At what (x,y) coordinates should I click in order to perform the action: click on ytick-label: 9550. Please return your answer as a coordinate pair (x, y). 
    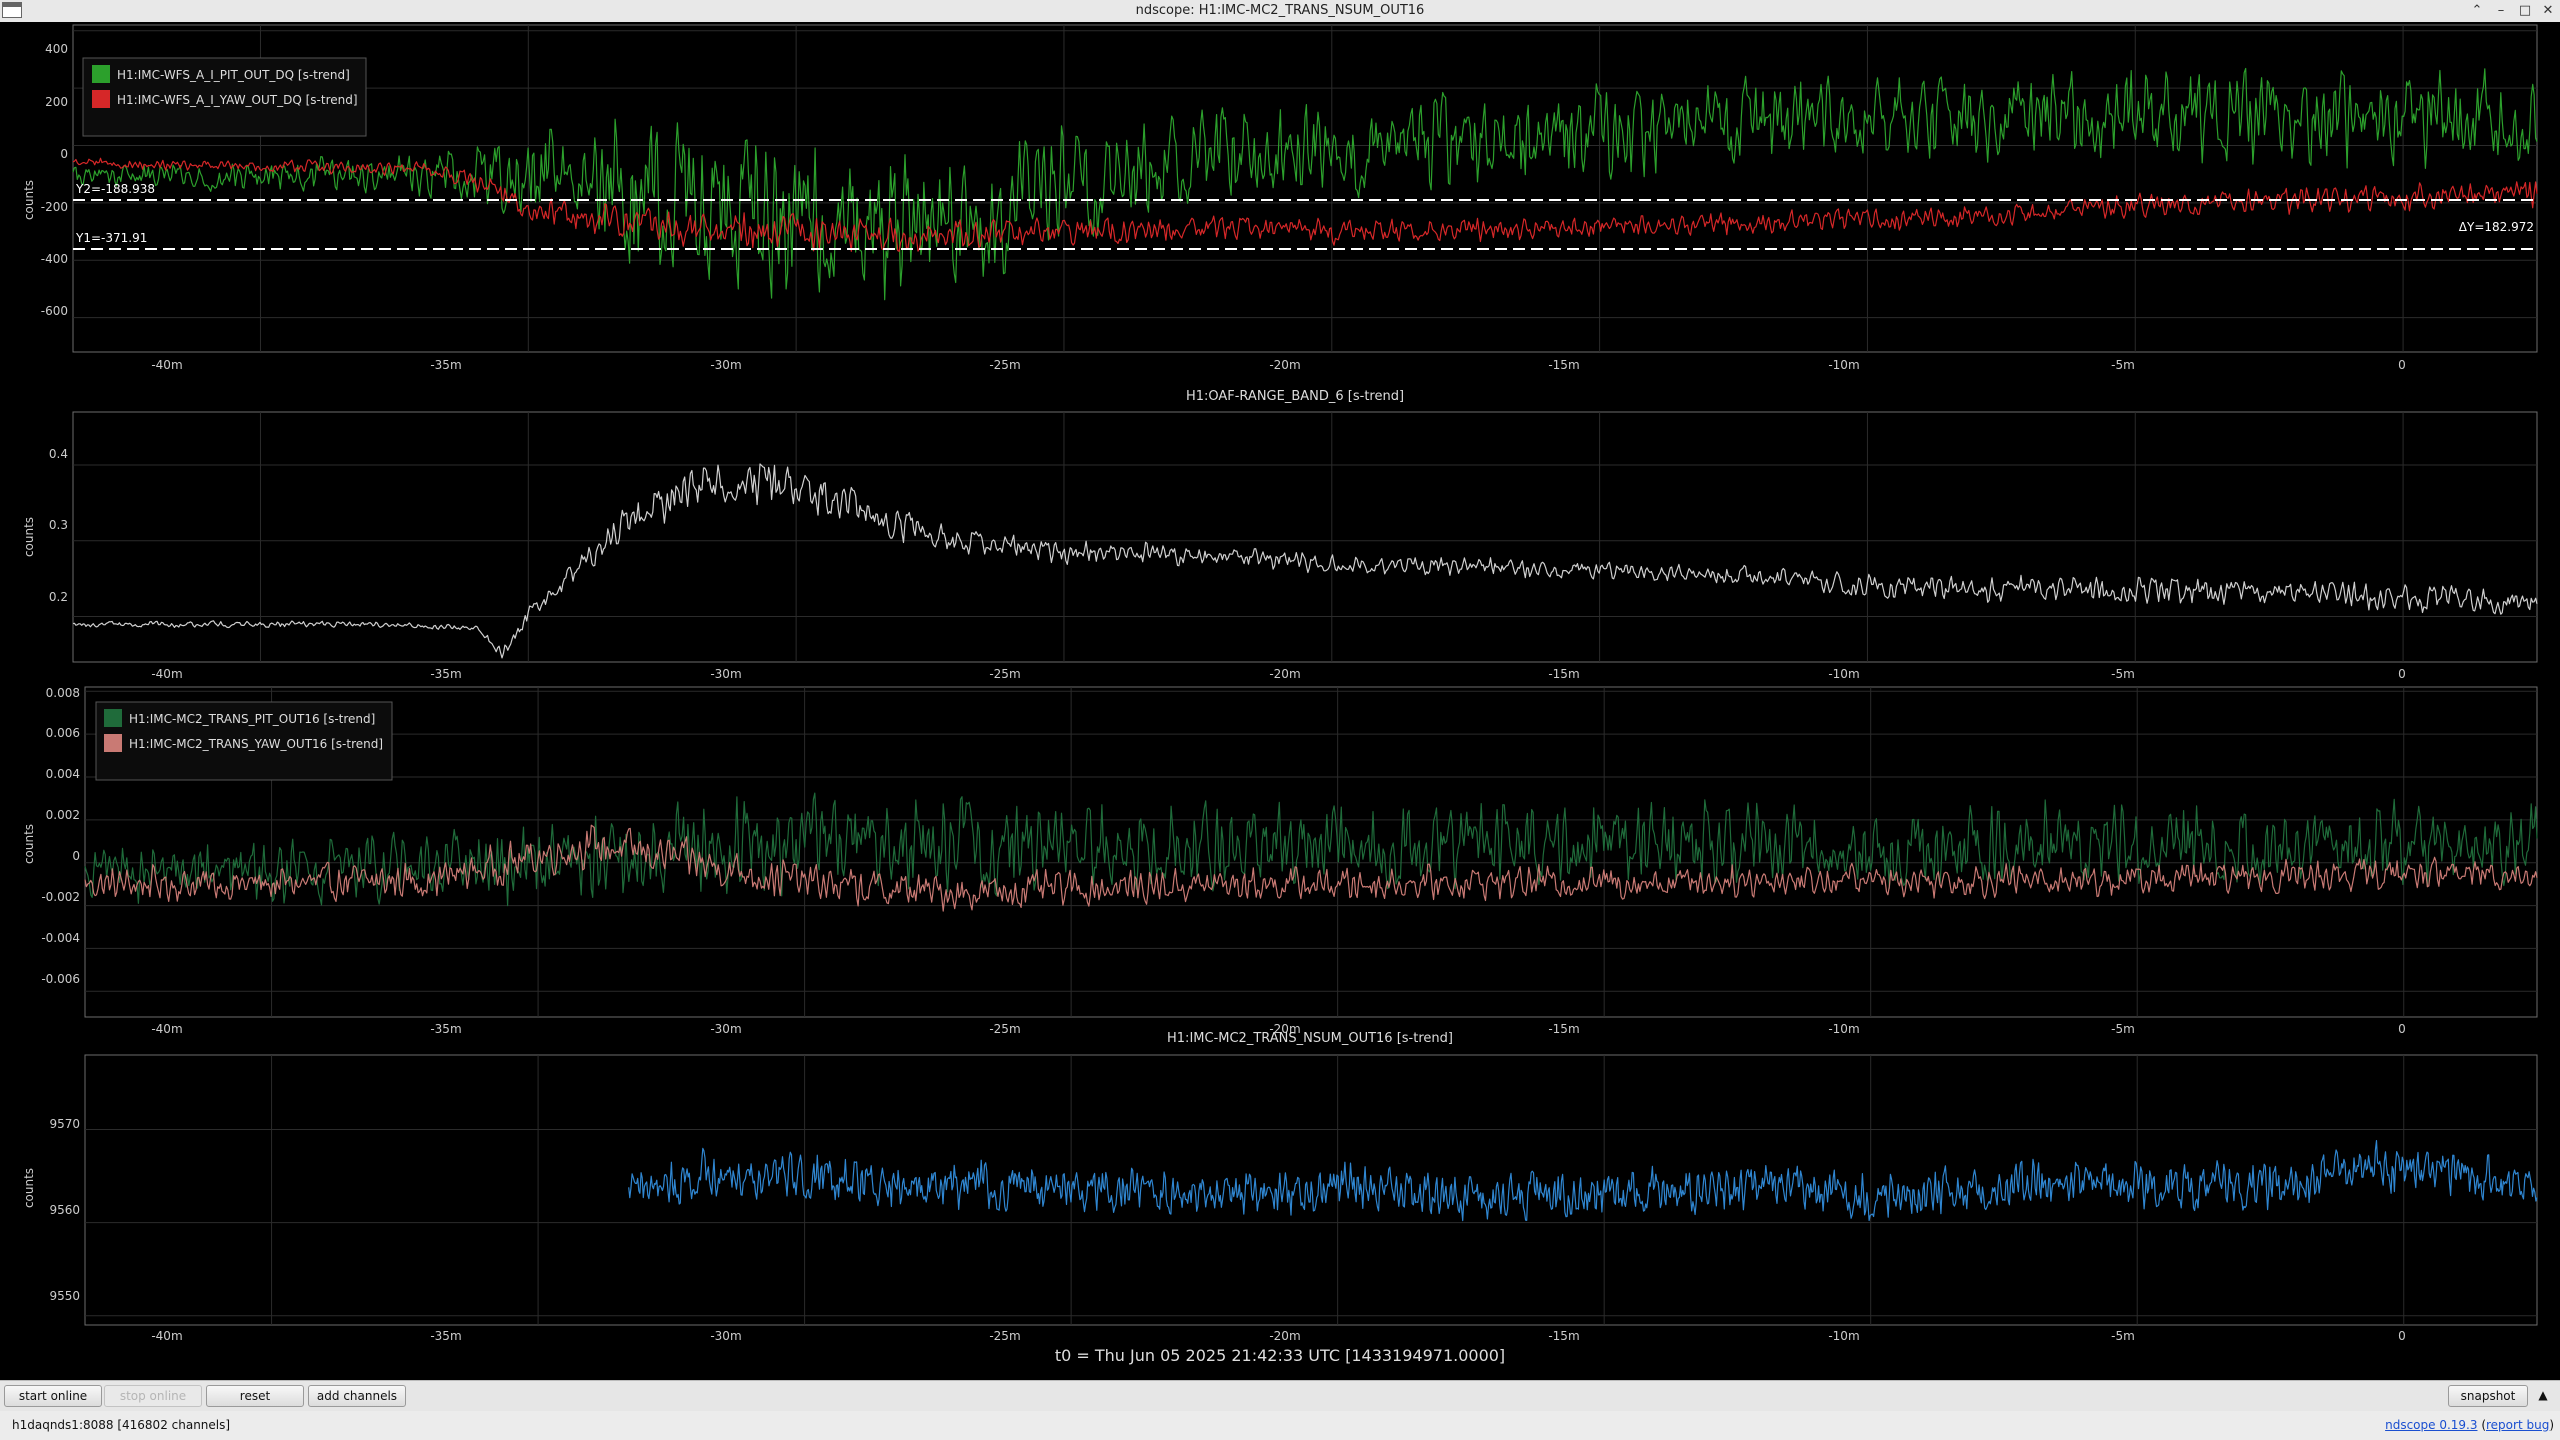
    Looking at the image, I should click on (64, 1296).